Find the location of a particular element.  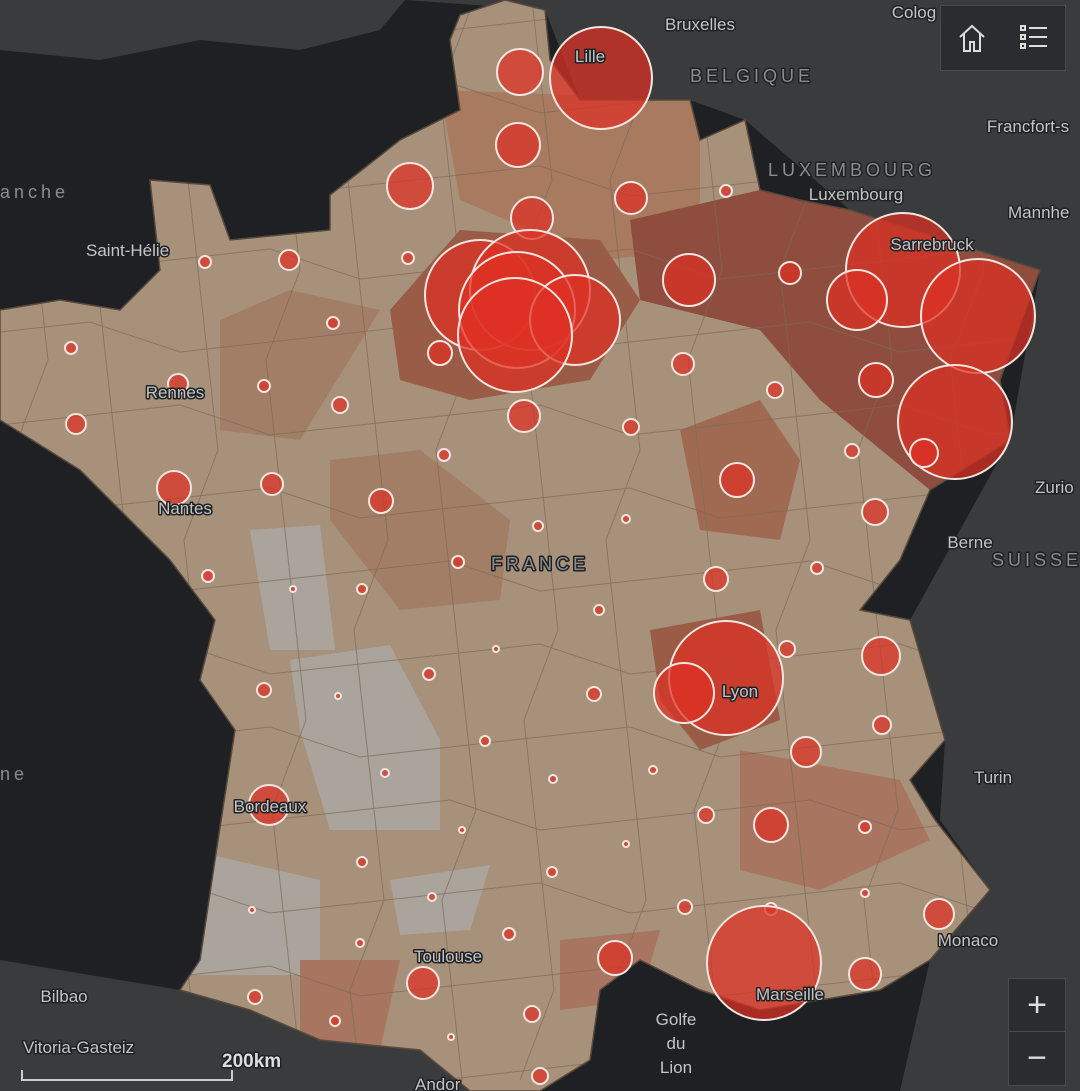

place-label: Andor is located at coordinates (438, 1083).